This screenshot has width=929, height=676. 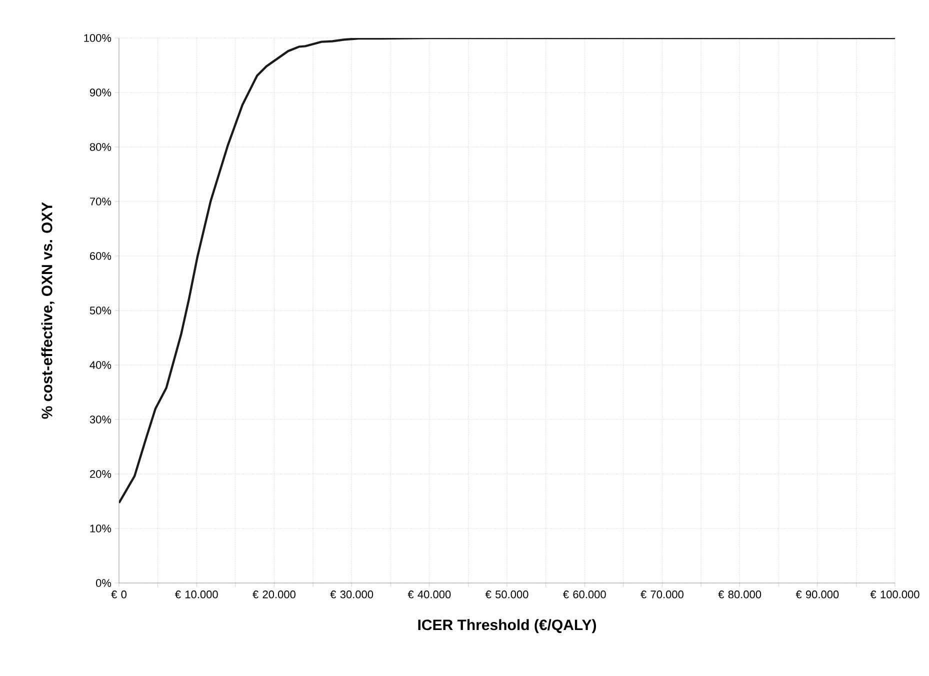 I want to click on x-tick-label: € 100.000, so click(x=895, y=594).